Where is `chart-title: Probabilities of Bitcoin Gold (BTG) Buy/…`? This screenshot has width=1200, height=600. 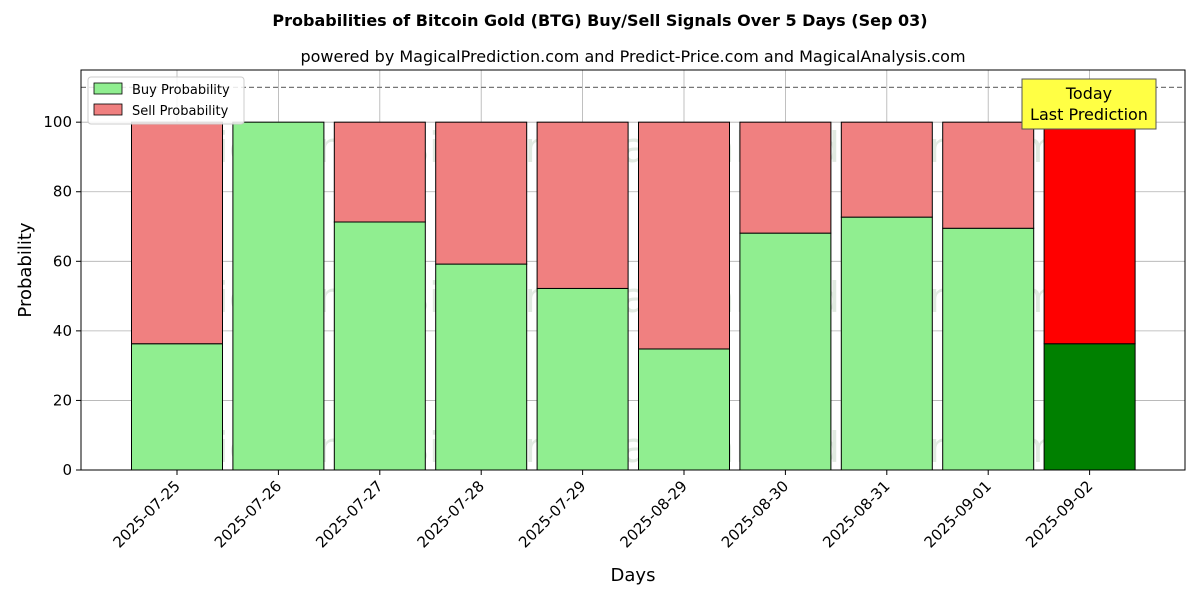
chart-title: Probabilities of Bitcoin Gold (BTG) Buy/… is located at coordinates (599, 20).